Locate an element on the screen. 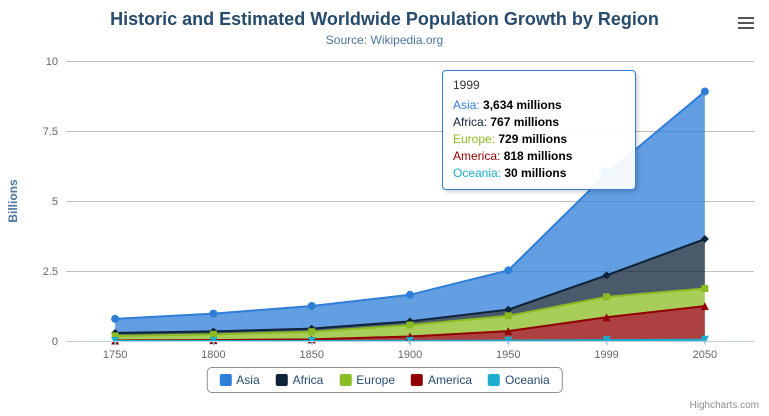 The height and width of the screenshot is (416, 769). legend: Asia Africa Europe America Oceania is located at coordinates (384, 380).